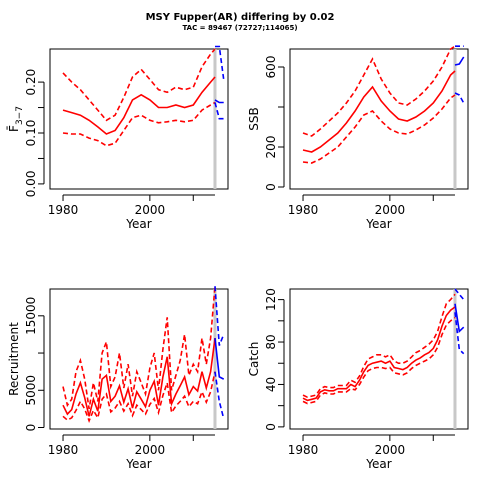 Image resolution: width=480 pixels, height=480 pixels. What do you see at coordinates (271, 147) in the screenshot?
I see `y-tick-label: 200` at bounding box center [271, 147].